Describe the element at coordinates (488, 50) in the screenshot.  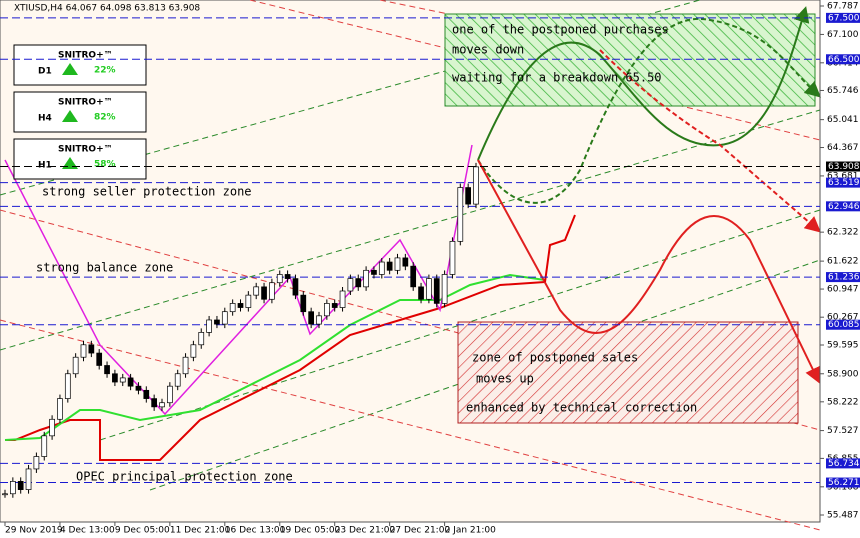
I see `annotation: moves down` at that location.